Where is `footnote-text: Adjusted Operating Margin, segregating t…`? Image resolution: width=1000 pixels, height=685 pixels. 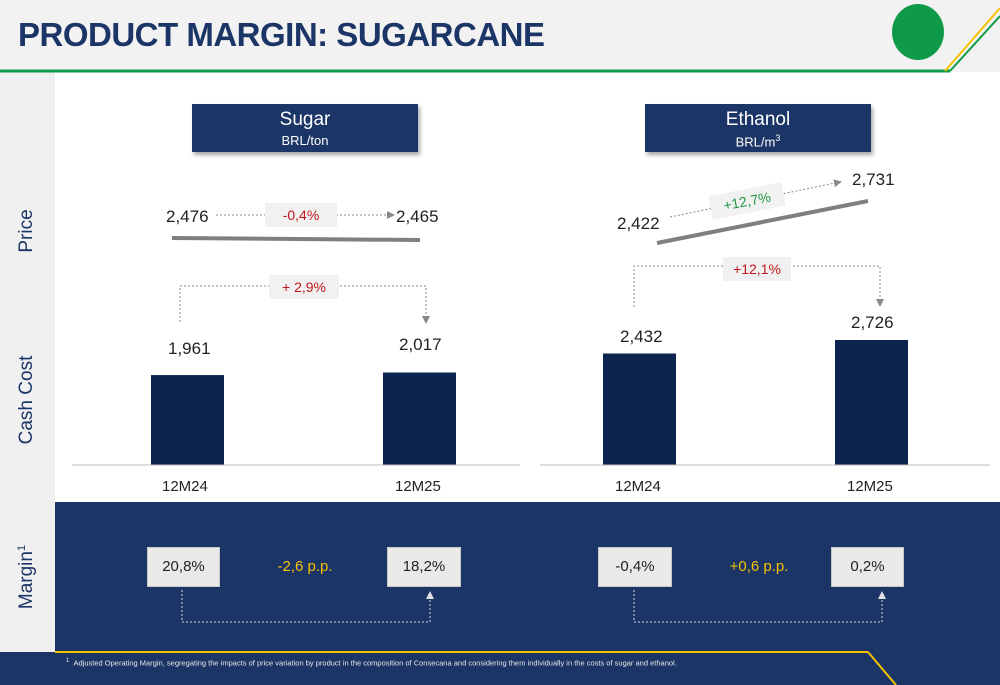 footnote-text: Adjusted Operating Margin, segregating t… is located at coordinates (375, 663).